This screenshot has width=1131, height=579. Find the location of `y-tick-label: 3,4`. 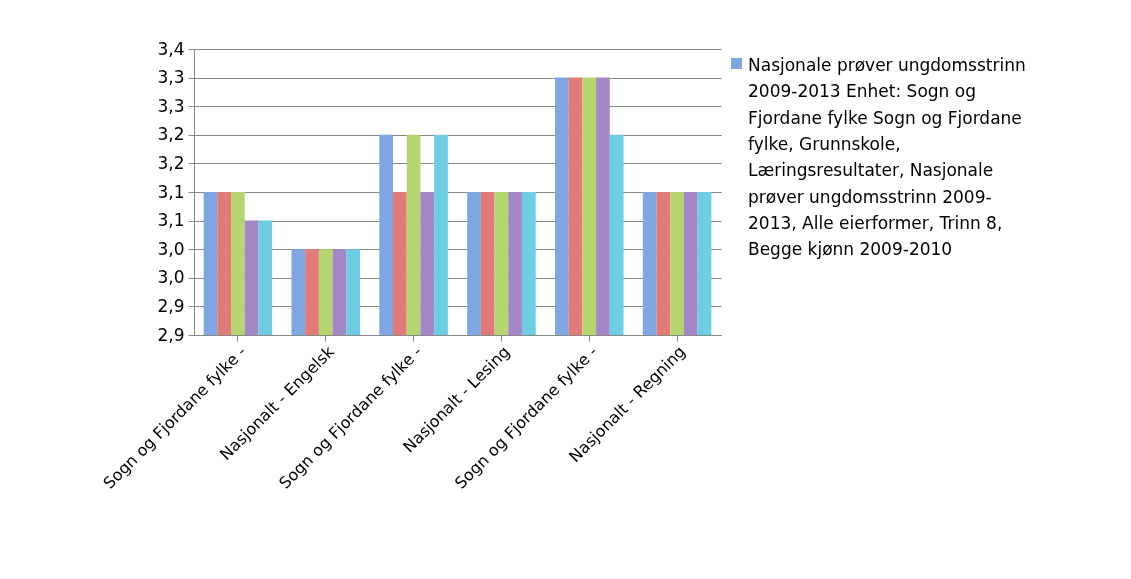

y-tick-label: 3,4 is located at coordinates (171, 48).